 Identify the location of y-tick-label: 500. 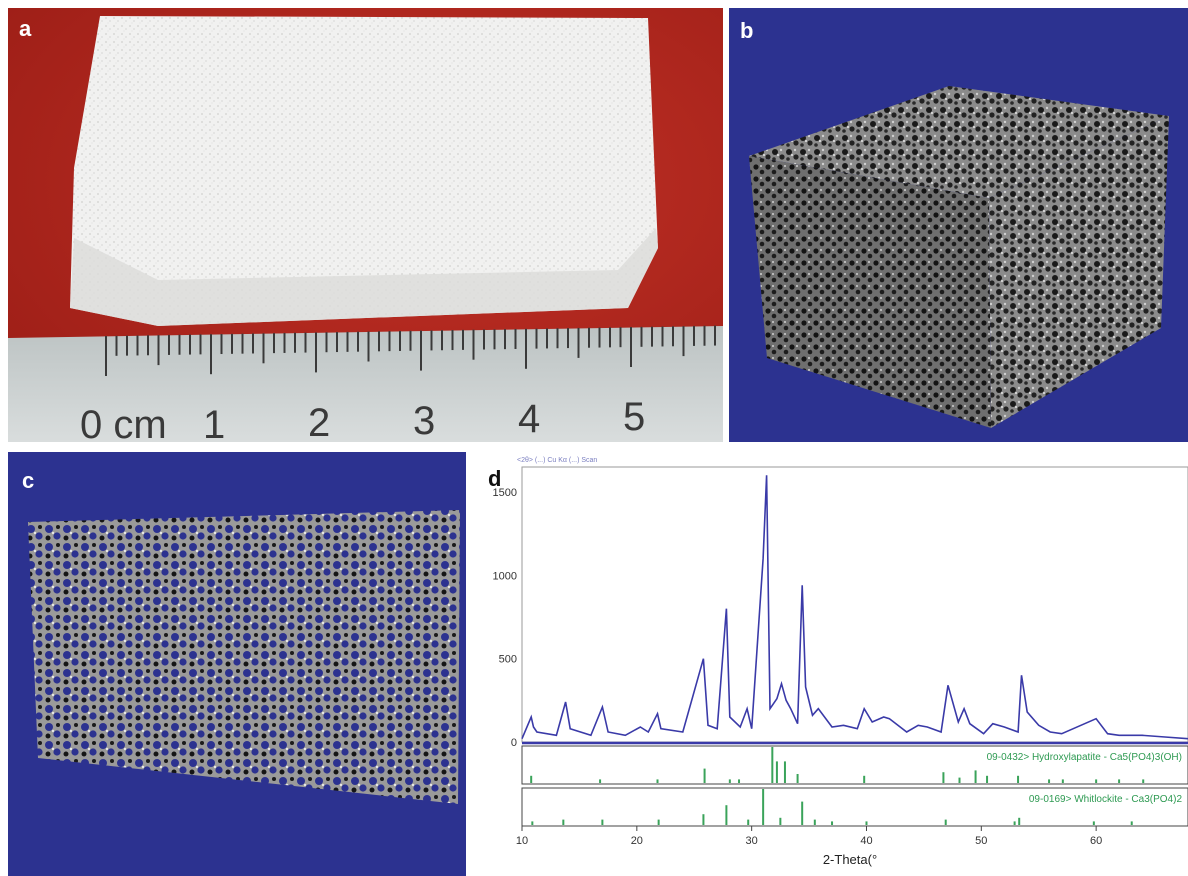
(508, 660).